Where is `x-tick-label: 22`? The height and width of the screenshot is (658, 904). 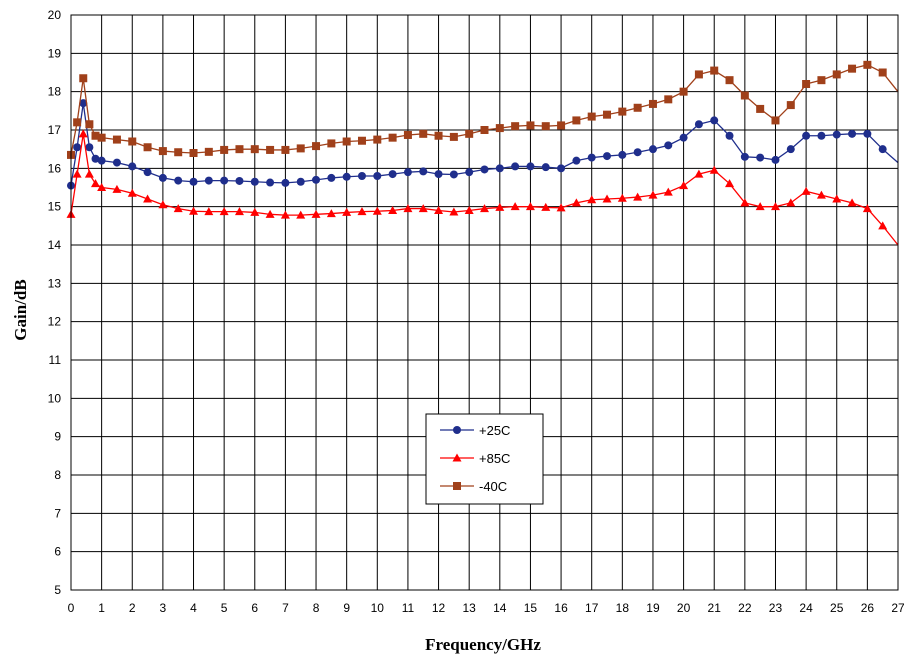
x-tick-label: 22 is located at coordinates (745, 608).